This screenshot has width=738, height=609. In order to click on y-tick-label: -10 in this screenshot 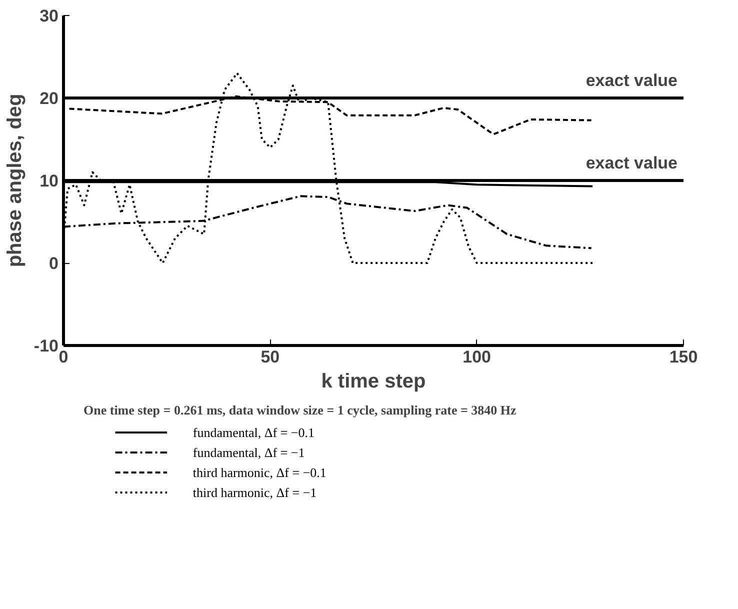, I will do `click(46, 346)`.